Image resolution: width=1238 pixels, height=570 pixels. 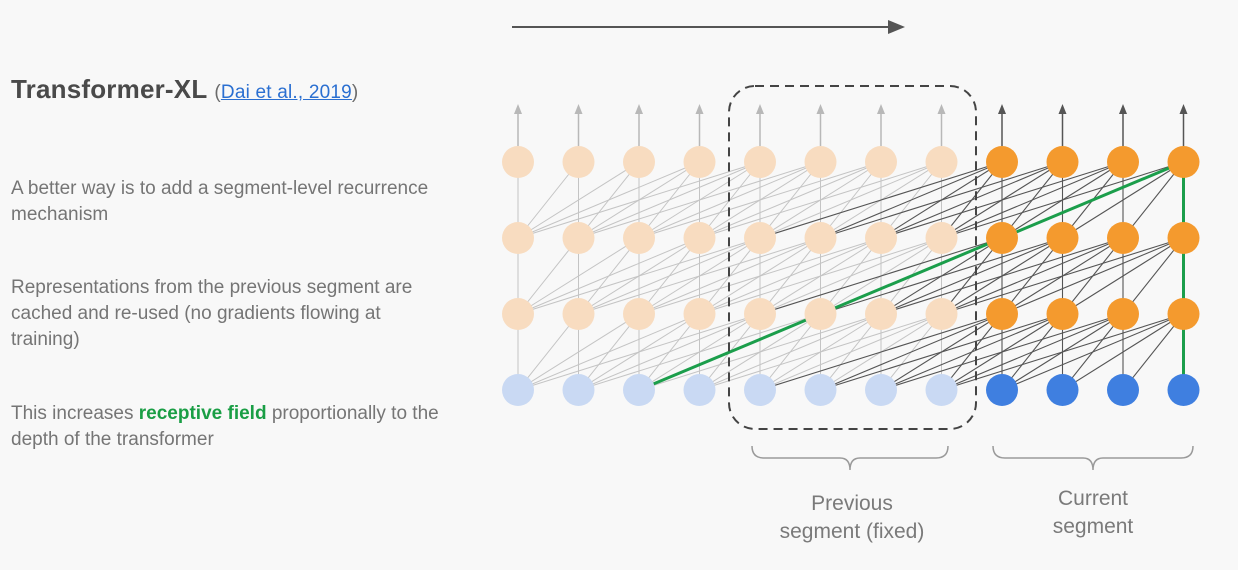 What do you see at coordinates (852, 518) in the screenshot?
I see `previous-segment-label: Previous segment (fixed)` at bounding box center [852, 518].